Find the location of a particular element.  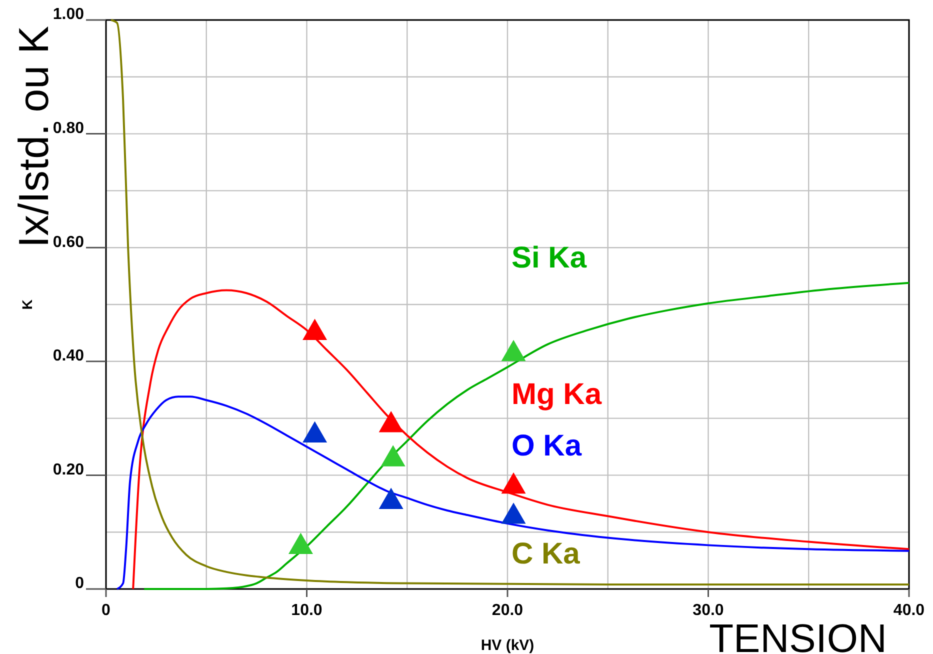

x-tick-label: 10.0 is located at coordinates (306, 610).